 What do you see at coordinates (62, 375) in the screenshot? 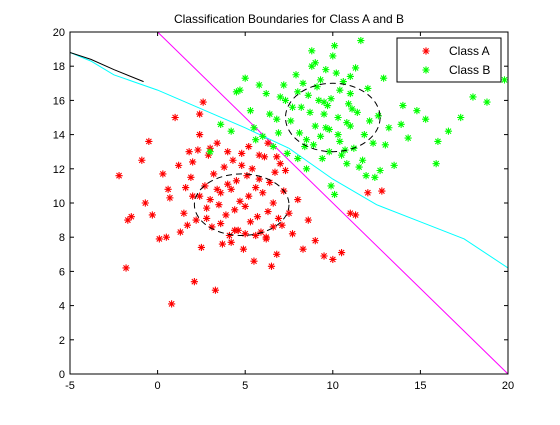
I see `y-tick-label: 0` at bounding box center [62, 375].